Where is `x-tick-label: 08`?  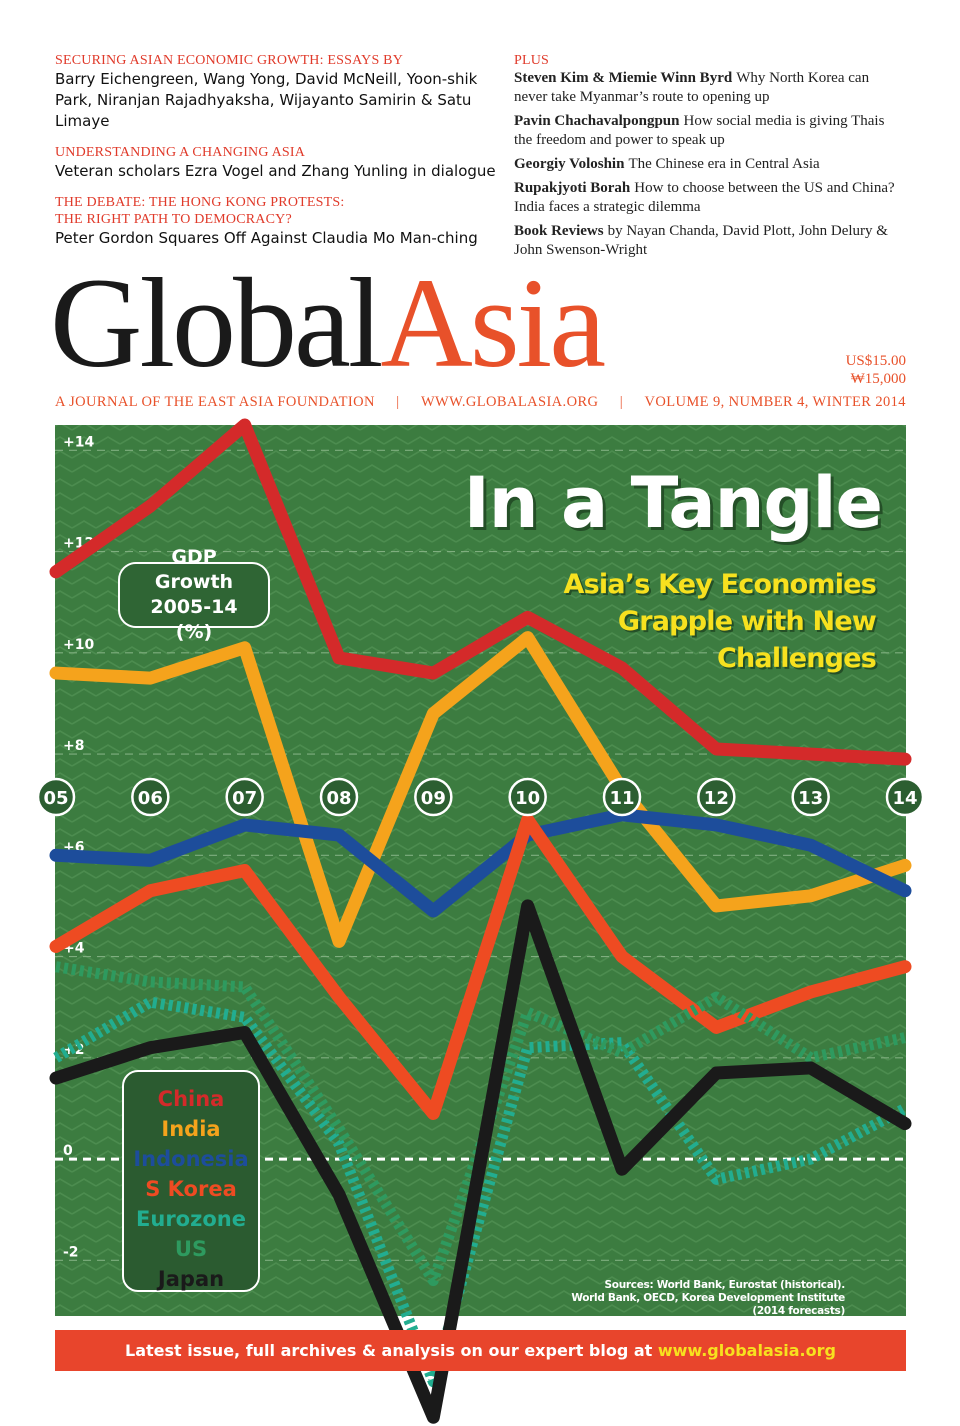
x-tick-label: 08 is located at coordinates (338, 798).